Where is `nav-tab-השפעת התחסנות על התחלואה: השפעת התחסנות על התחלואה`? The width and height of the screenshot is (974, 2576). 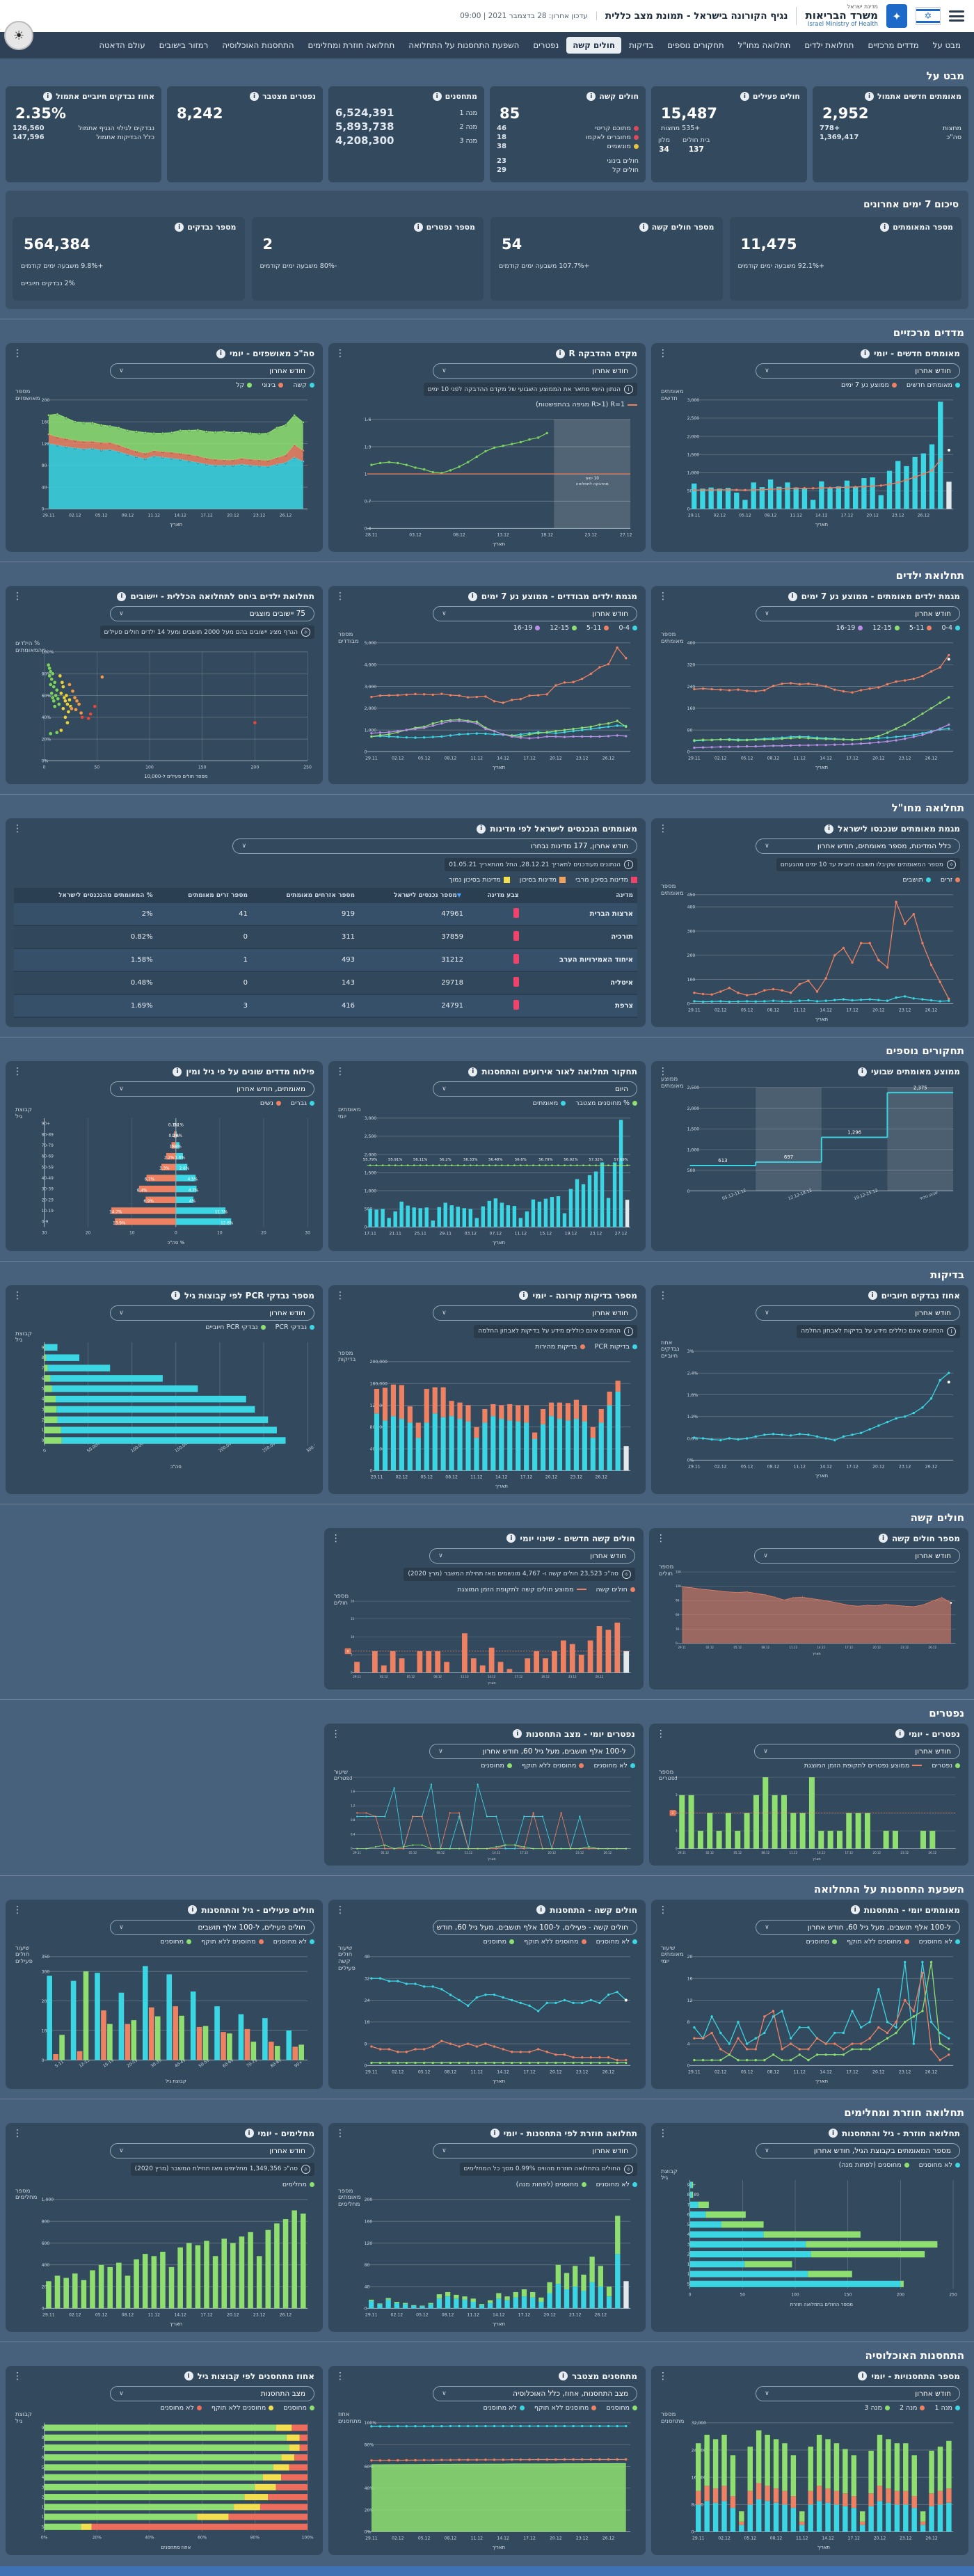 nav-tab-השפעת התחסנות על התחלואה: השפעת התחסנות על התחלואה is located at coordinates (464, 45).